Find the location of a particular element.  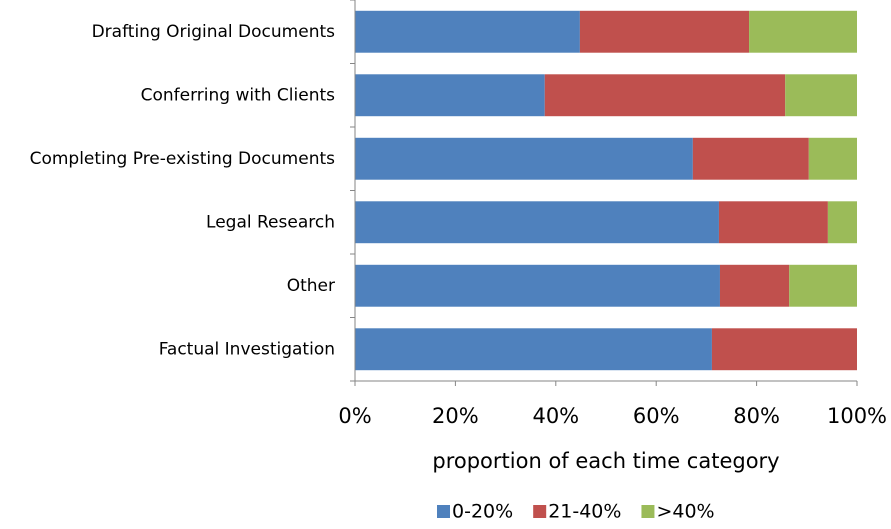

category-label: Conferring with Clients is located at coordinates (238, 95).